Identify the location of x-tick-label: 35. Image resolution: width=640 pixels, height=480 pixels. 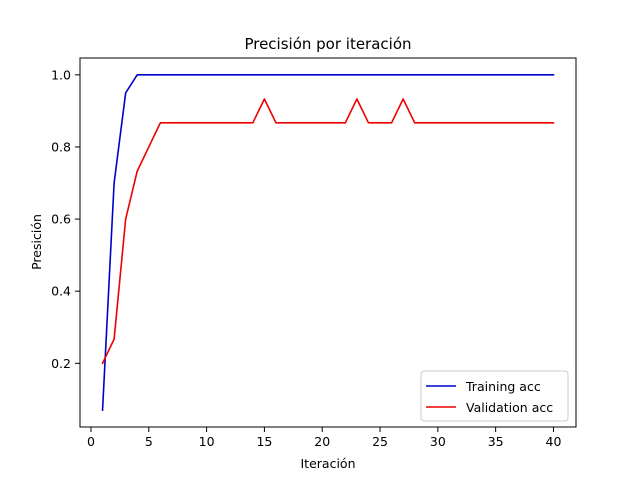
(496, 441).